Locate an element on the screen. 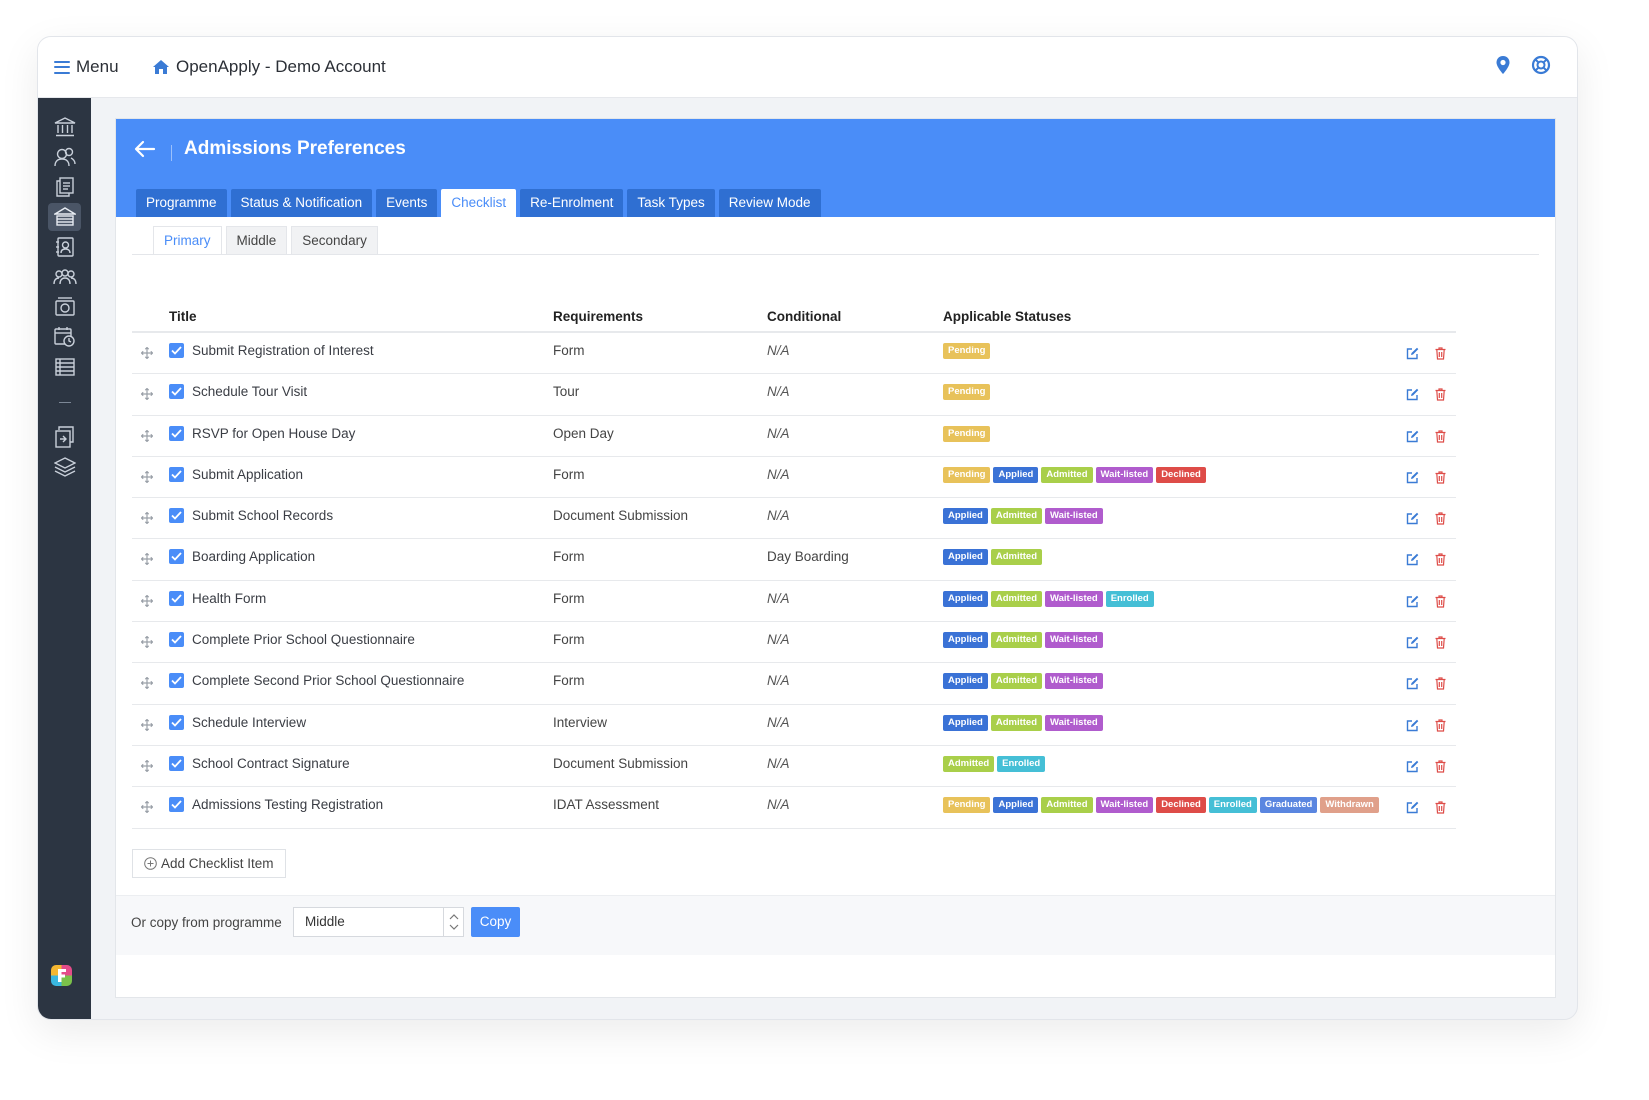 Image resolution: width=1649 pixels, height=1100 pixels. tab-status-notification: Status & Notification is located at coordinates (301, 203).